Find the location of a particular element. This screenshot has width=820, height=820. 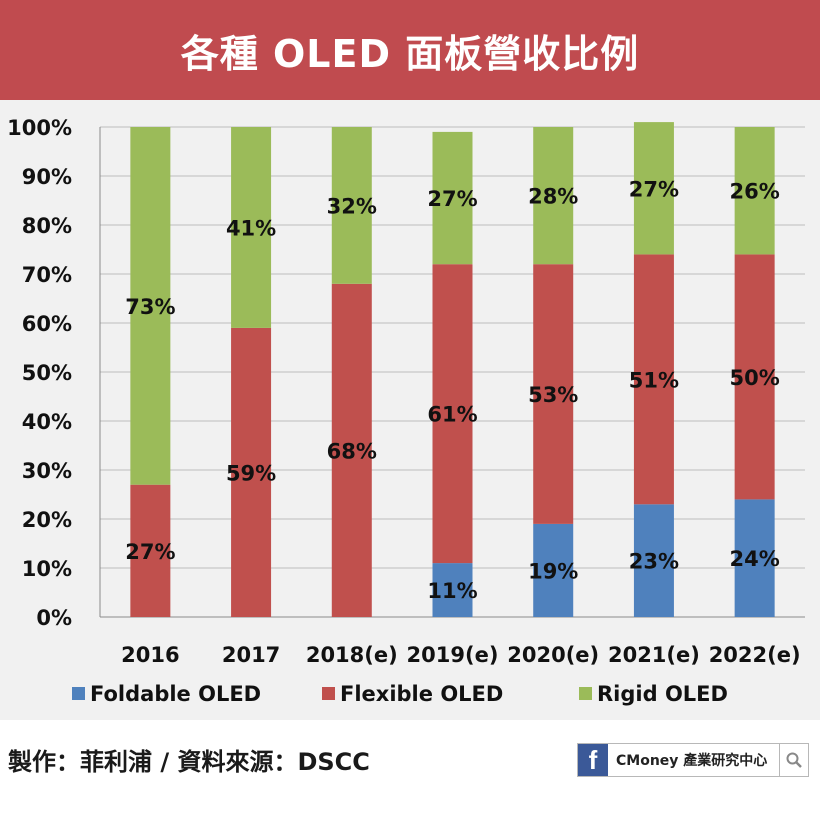

data-label: 59% is located at coordinates (251, 473).